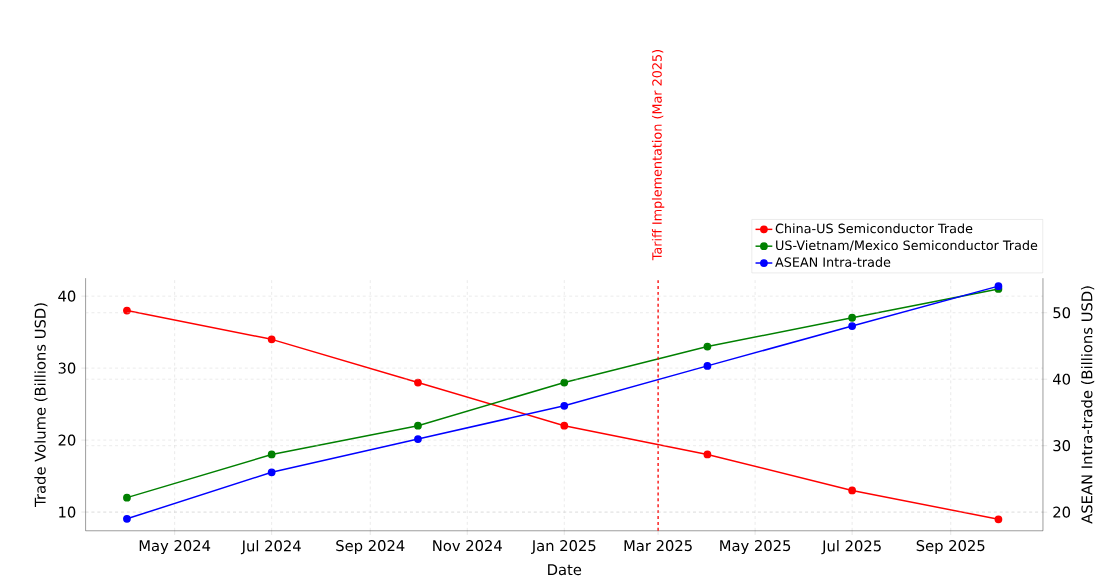 Image resolution: width=1099 pixels, height=578 pixels. Describe the element at coordinates (41, 405) in the screenshot. I see `y-axis-title: Trade Volume (Billions USD)` at that location.